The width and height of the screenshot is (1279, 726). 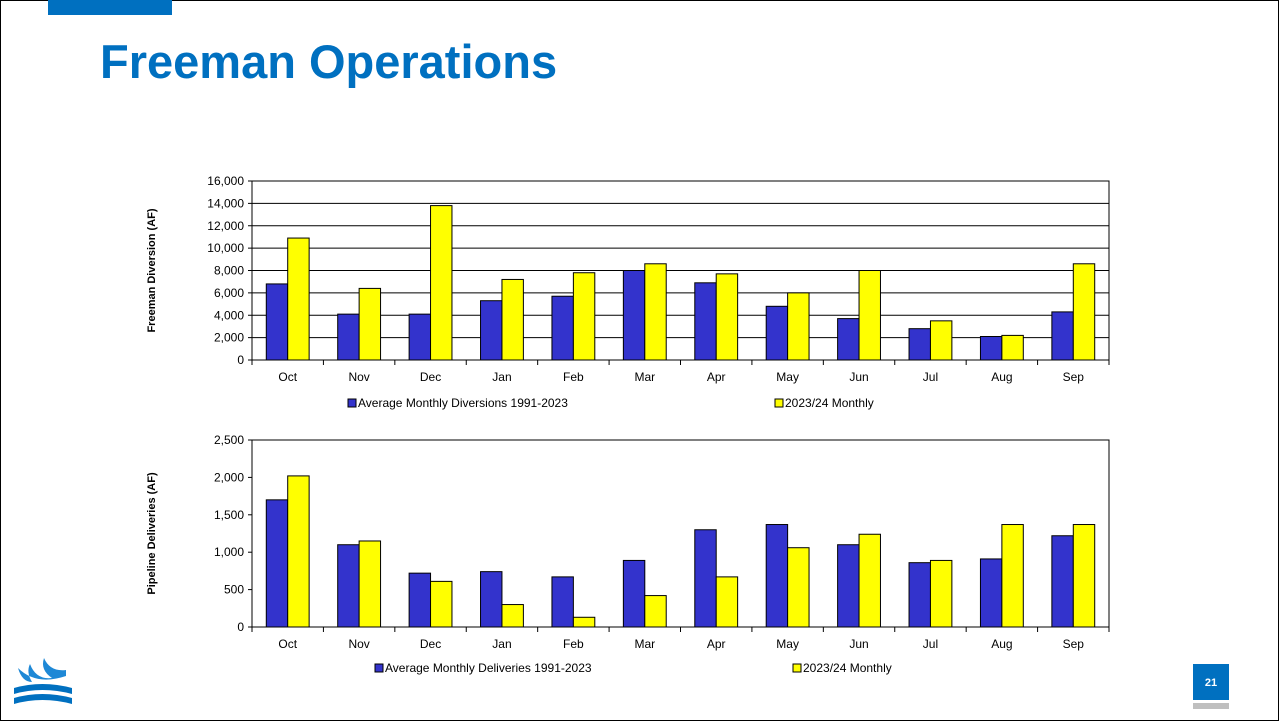 What do you see at coordinates (225, 203) in the screenshot?
I see `y-tick-label: 14,000` at bounding box center [225, 203].